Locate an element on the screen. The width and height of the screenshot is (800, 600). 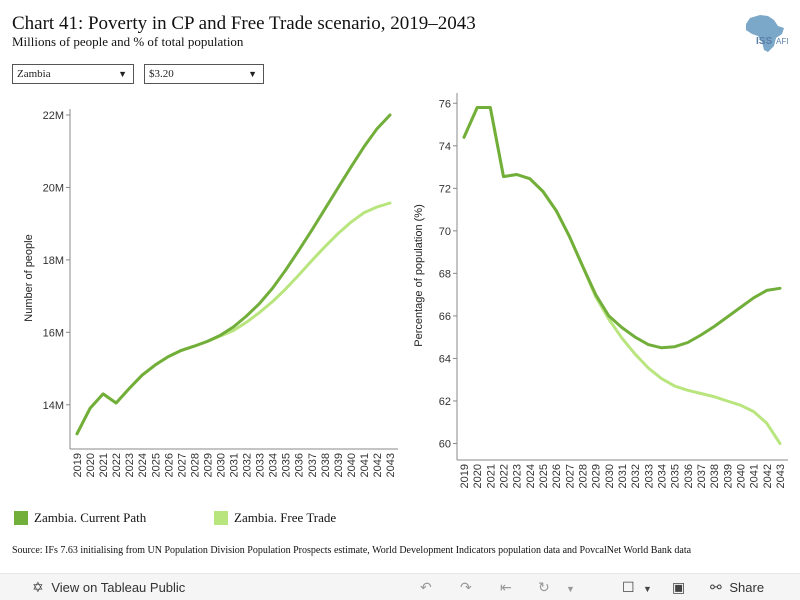
share-button: ⚯ Share is located at coordinates (737, 587).